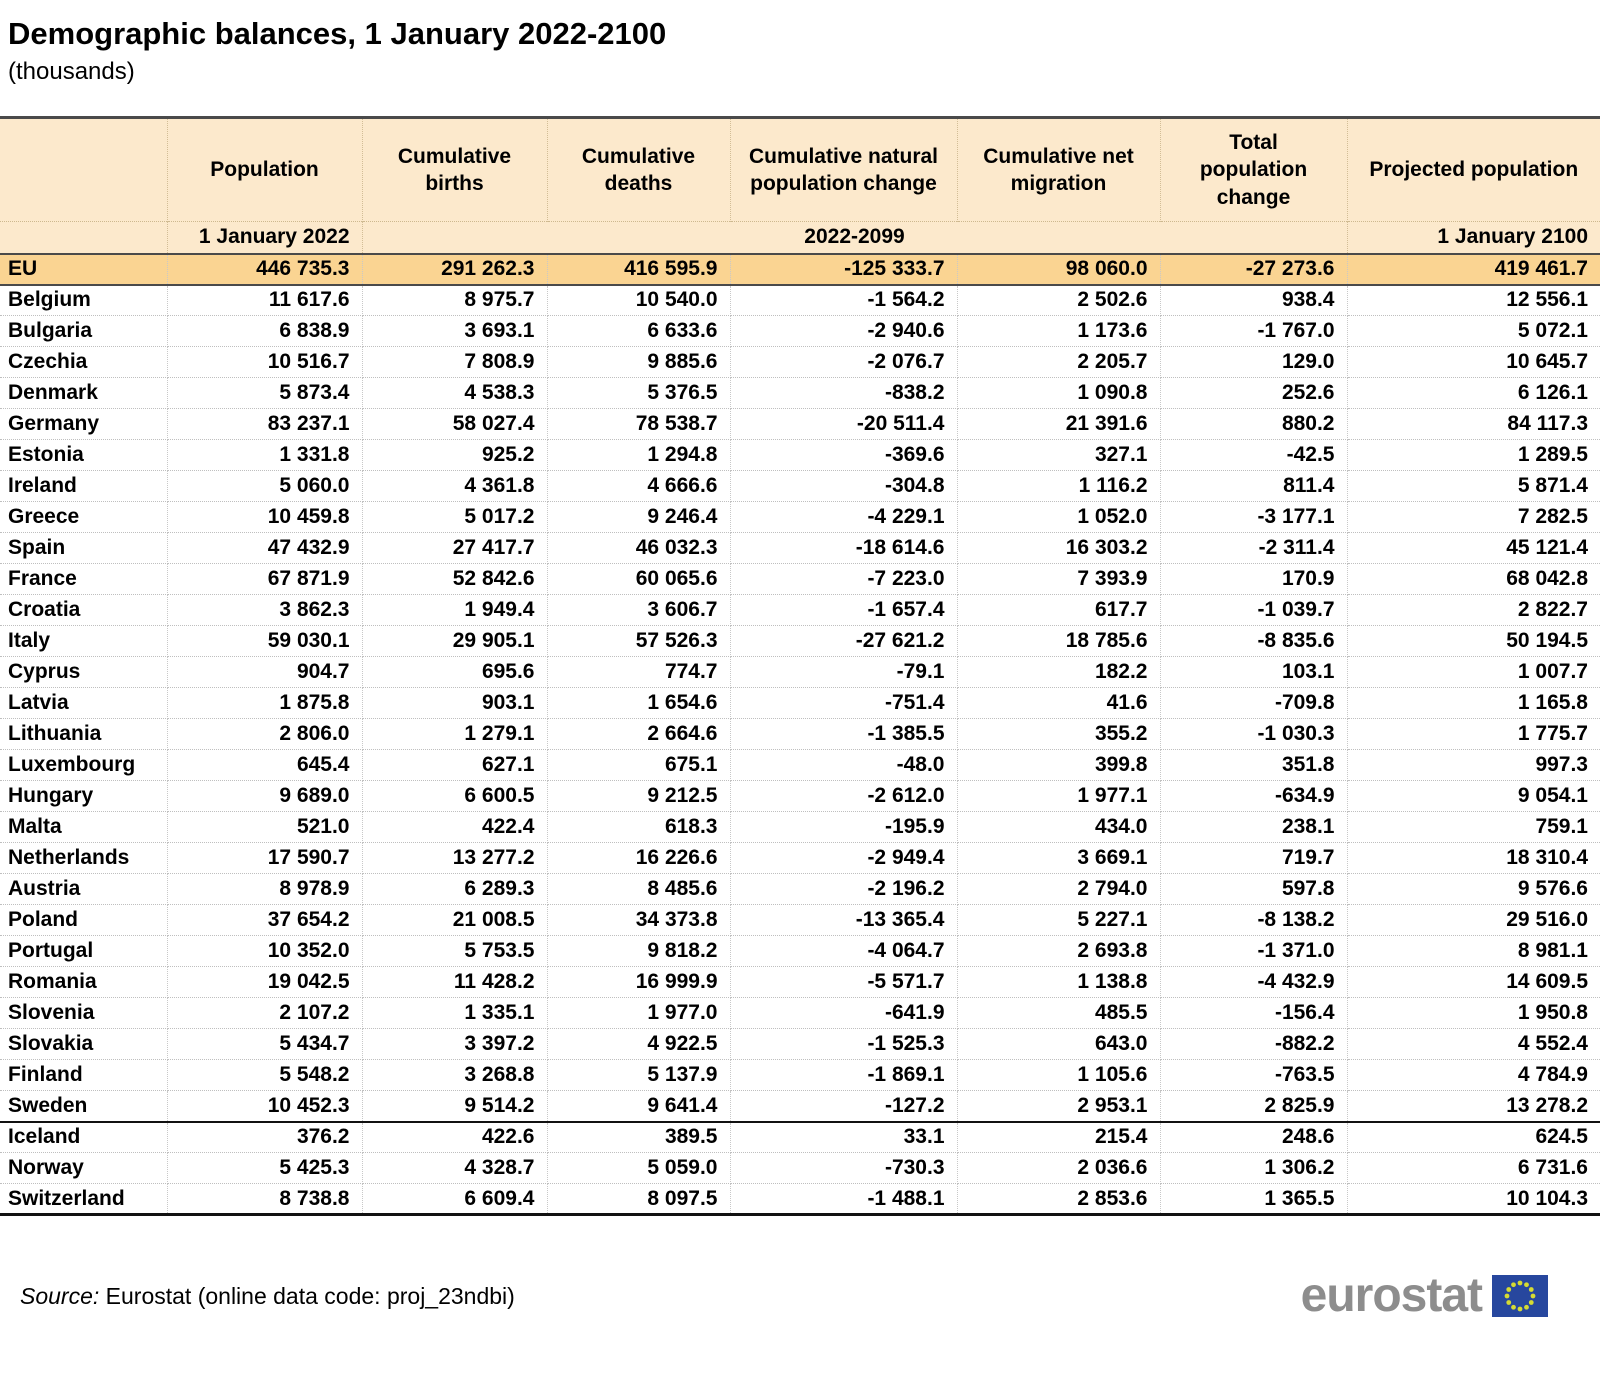 Image resolution: width=1600 pixels, height=1386 pixels. I want to click on value-cell: 4 666.6, so click(639, 486).